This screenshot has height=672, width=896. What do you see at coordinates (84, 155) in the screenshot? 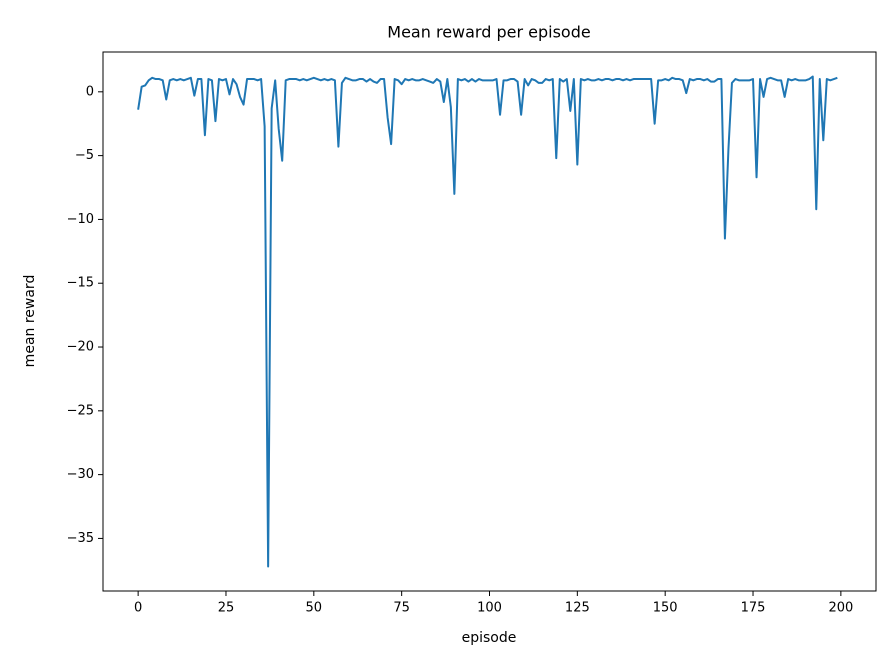
I see `y-tick-label: −5` at bounding box center [84, 155].